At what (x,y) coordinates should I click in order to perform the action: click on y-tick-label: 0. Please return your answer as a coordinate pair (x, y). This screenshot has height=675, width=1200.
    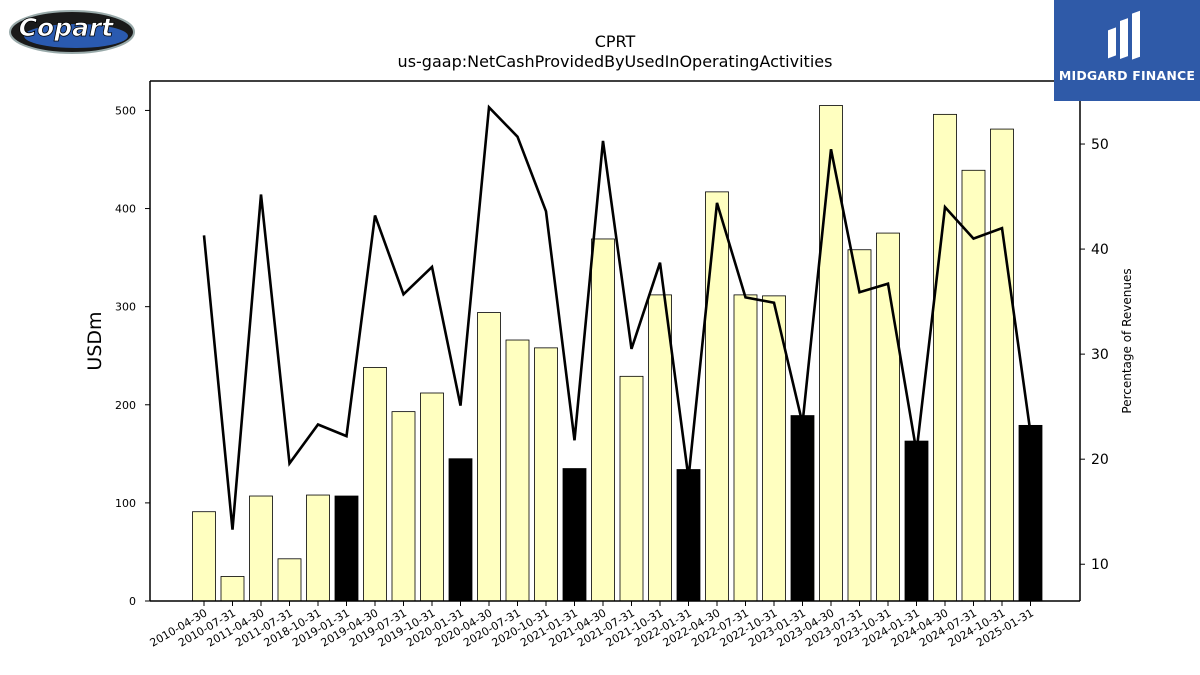
    Looking at the image, I should click on (132, 601).